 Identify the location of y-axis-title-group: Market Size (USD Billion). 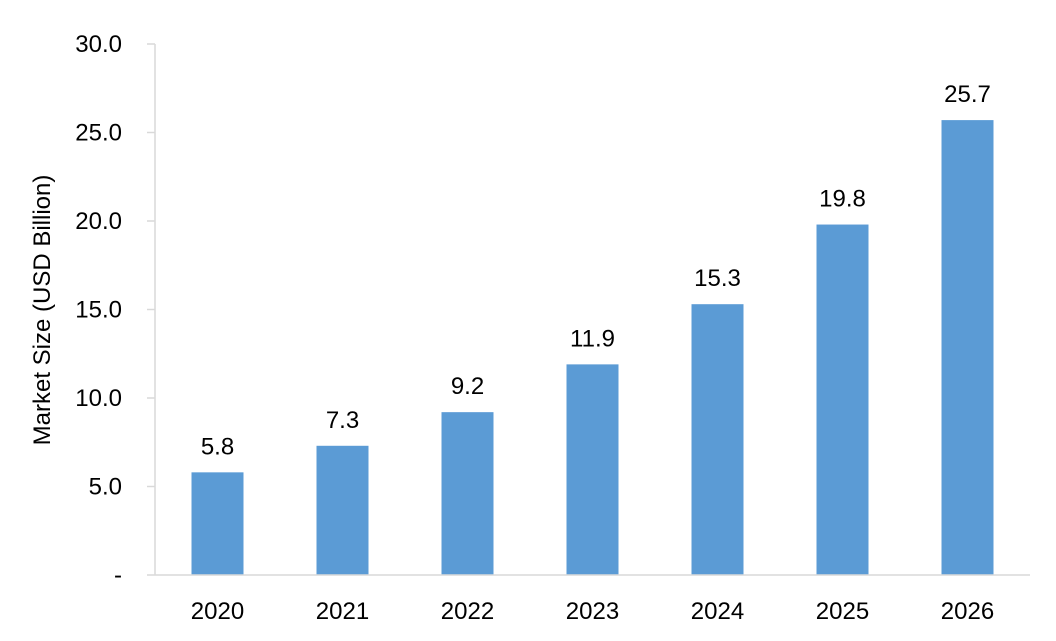
(42, 310).